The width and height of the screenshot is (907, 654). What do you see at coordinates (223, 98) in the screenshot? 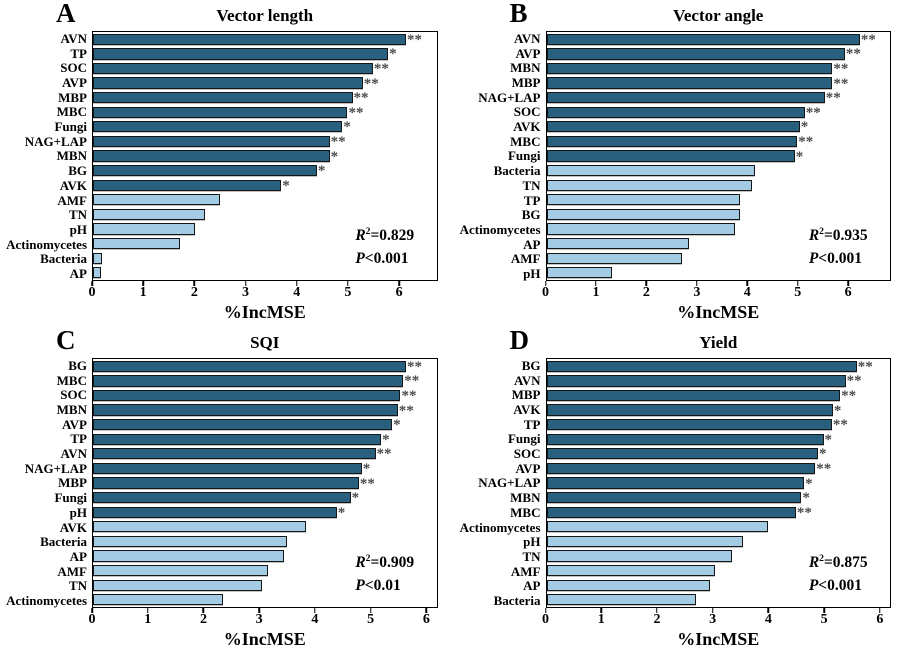
I see `bar-mbp` at bounding box center [223, 98].